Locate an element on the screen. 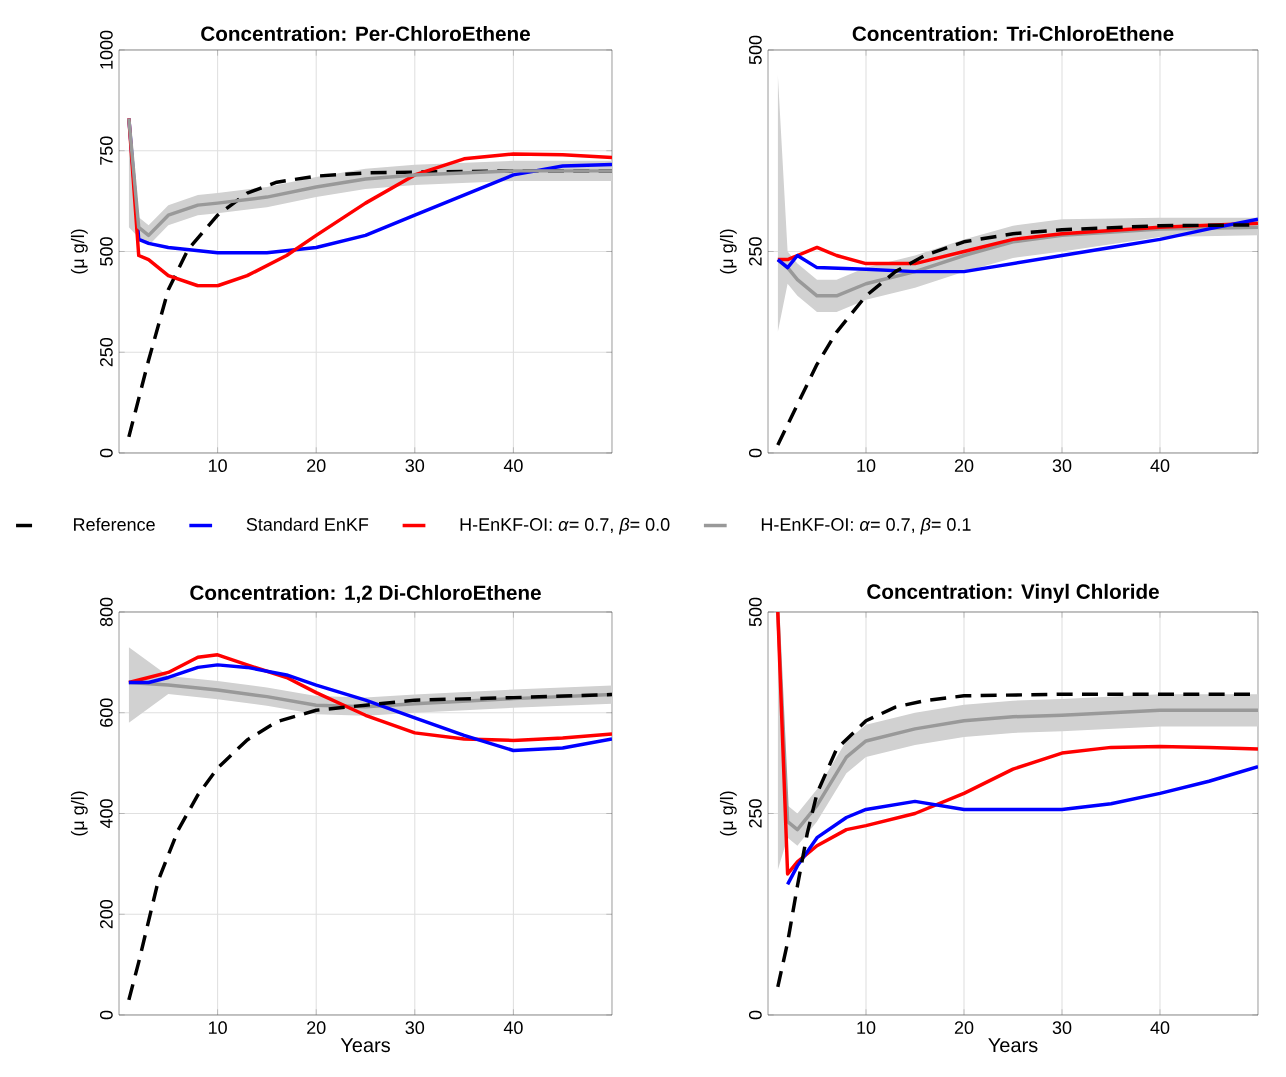 The image size is (1286, 1077). legend-label: H-EnKF-OI: α= 0.7, β= 0.0 is located at coordinates (565, 526).